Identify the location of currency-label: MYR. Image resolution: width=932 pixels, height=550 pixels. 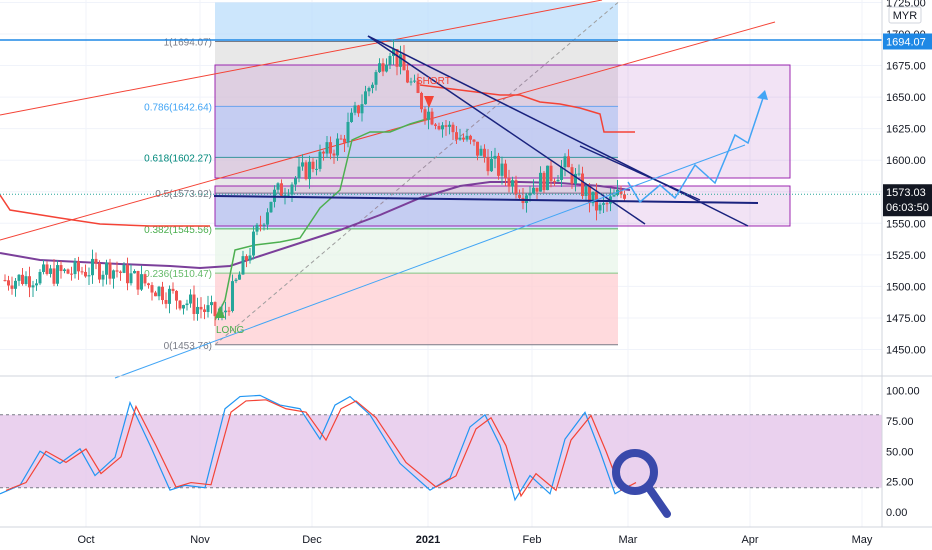
(905, 16).